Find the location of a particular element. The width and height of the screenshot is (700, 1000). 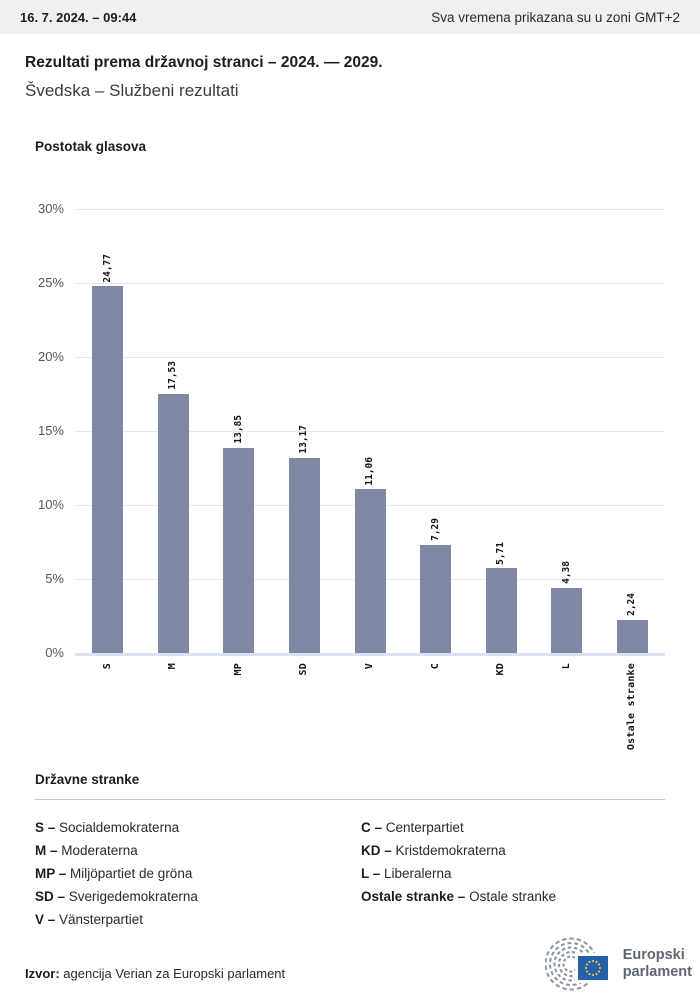

page-subtitle: Švedska – Službeni rezultati is located at coordinates (132, 90).